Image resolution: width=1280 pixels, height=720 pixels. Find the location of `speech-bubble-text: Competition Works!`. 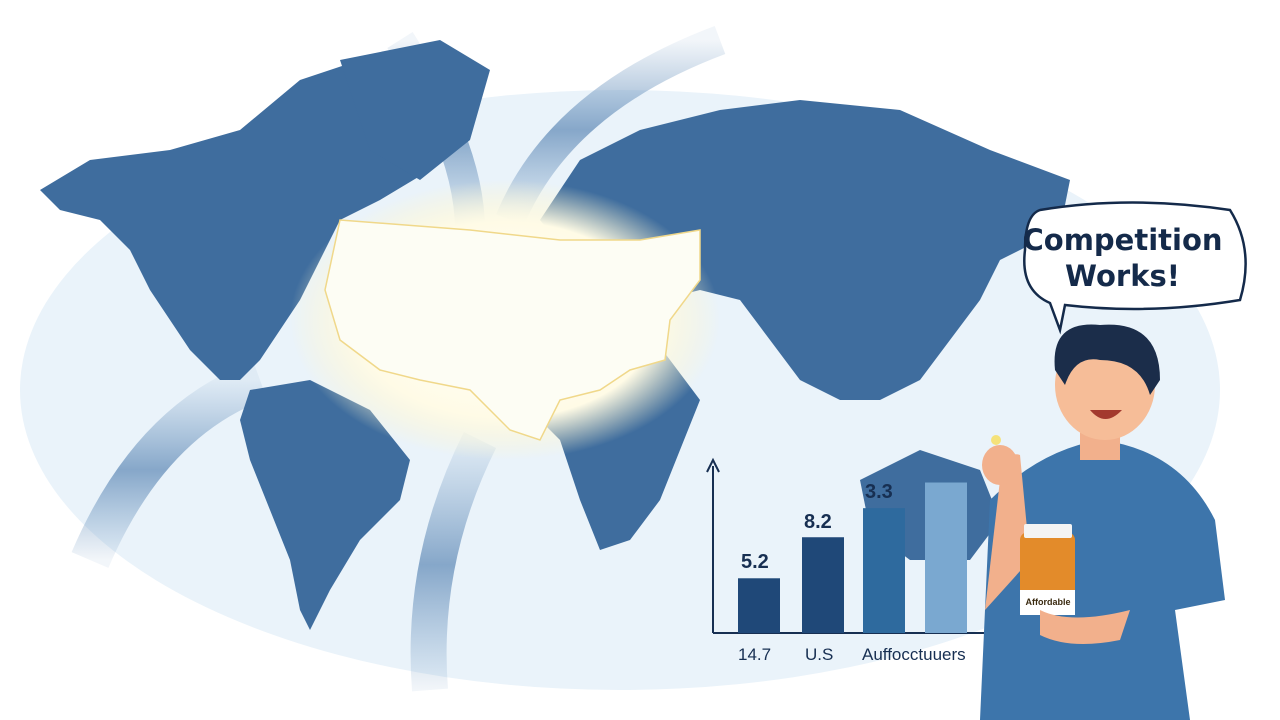

speech-bubble-text: Competition Works! is located at coordinates (1122, 258).